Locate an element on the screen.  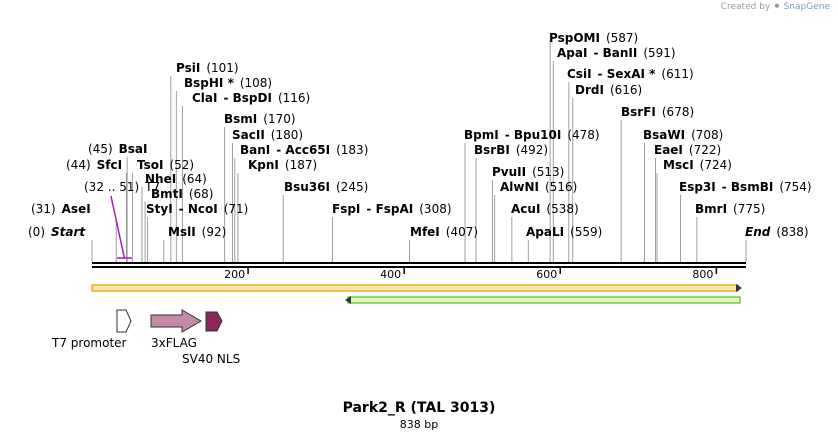
site-label-15-part-1: - Acc65I is located at coordinates (303, 150).